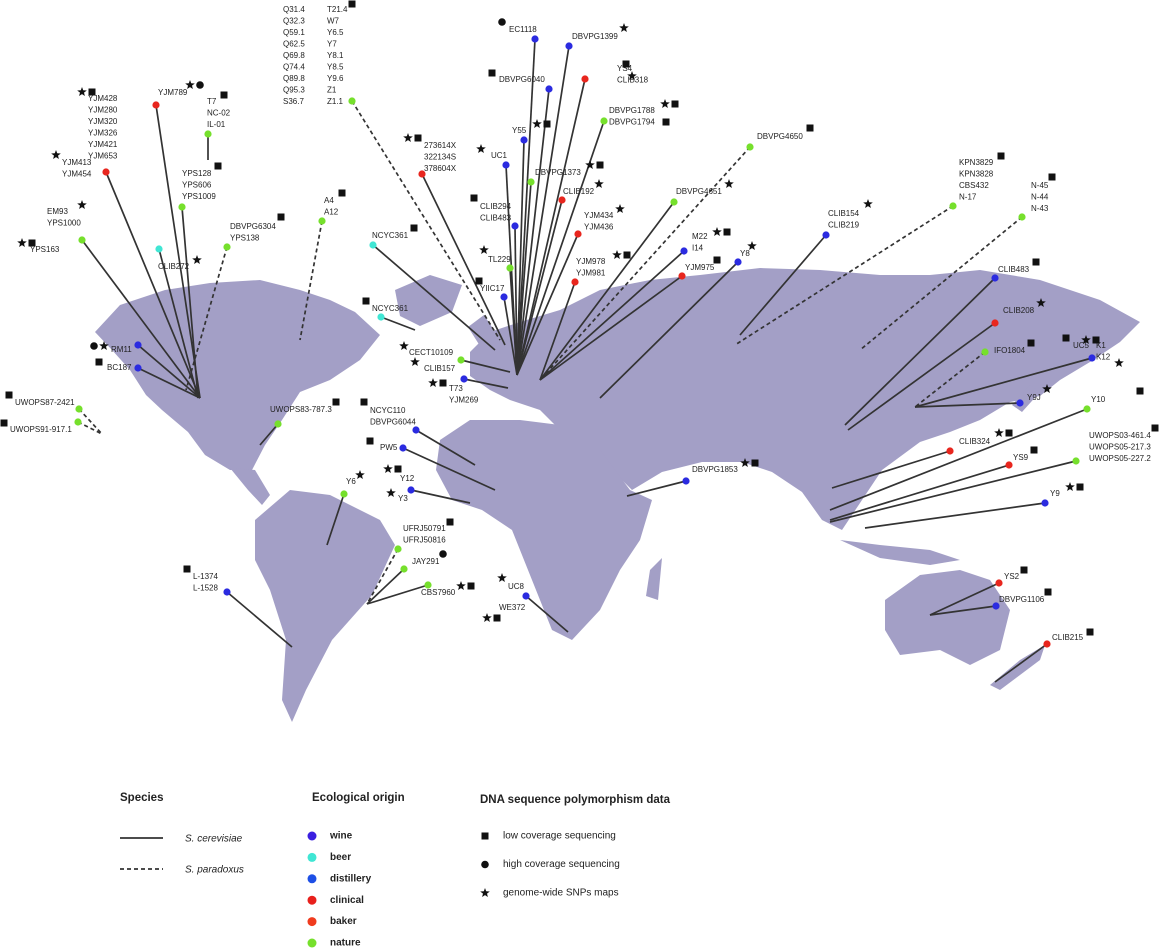  What do you see at coordinates (699, 191) in the screenshot?
I see `strain-label: DBVPG4651` at bounding box center [699, 191].